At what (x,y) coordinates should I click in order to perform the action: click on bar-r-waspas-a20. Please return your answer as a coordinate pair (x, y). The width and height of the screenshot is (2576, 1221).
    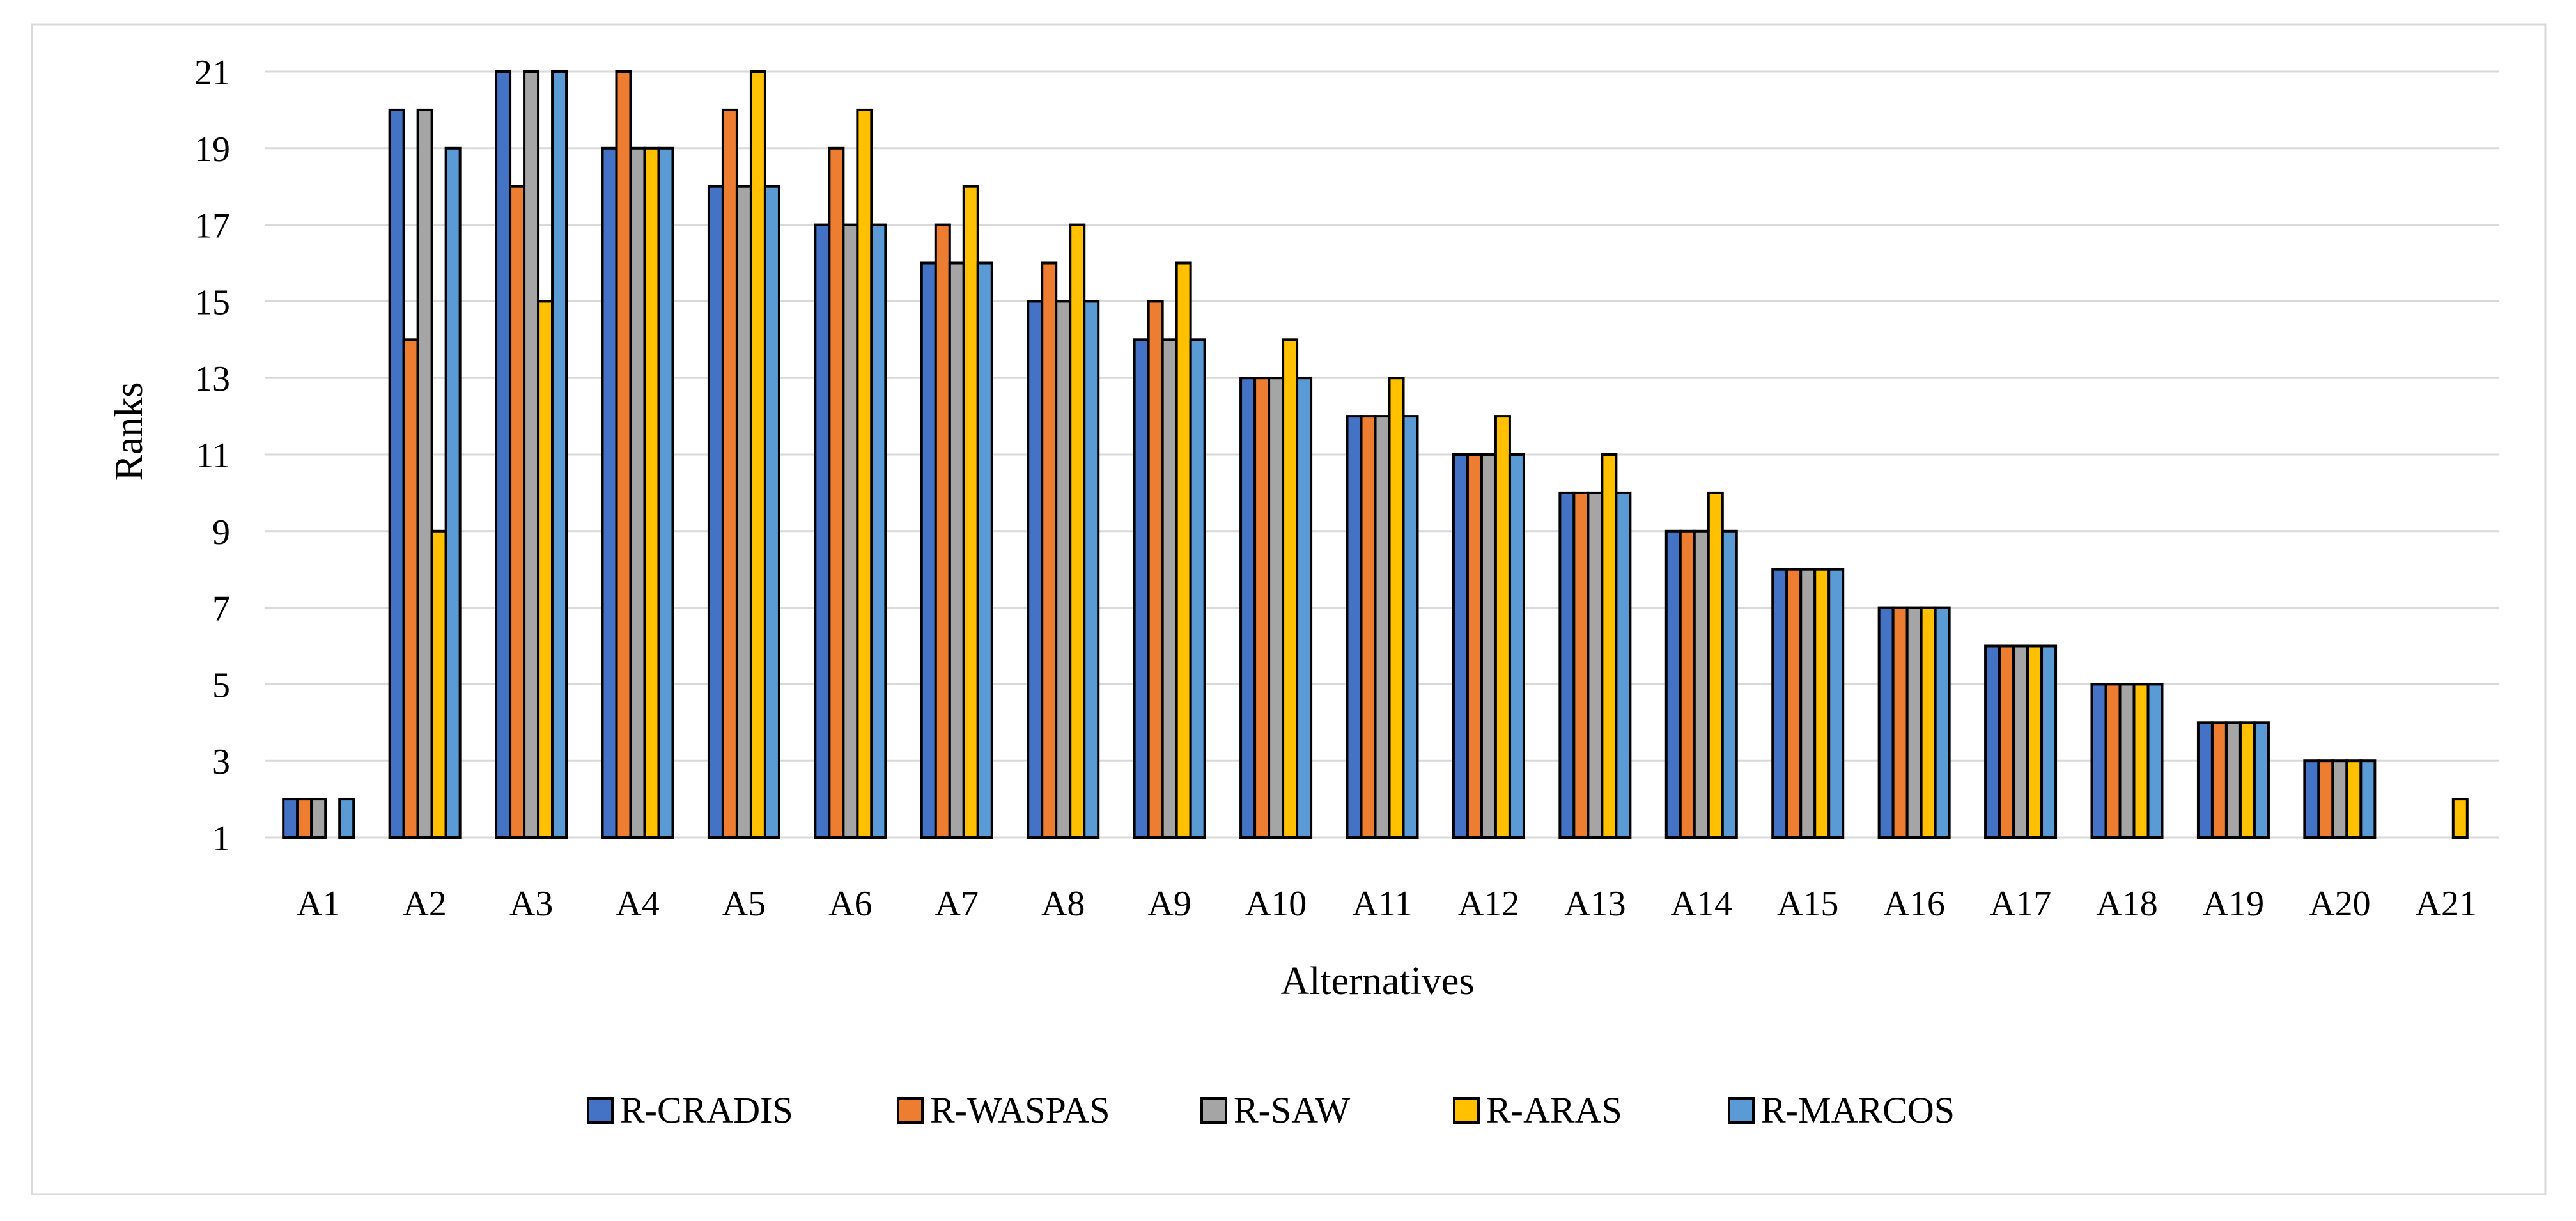
    Looking at the image, I should click on (2325, 799).